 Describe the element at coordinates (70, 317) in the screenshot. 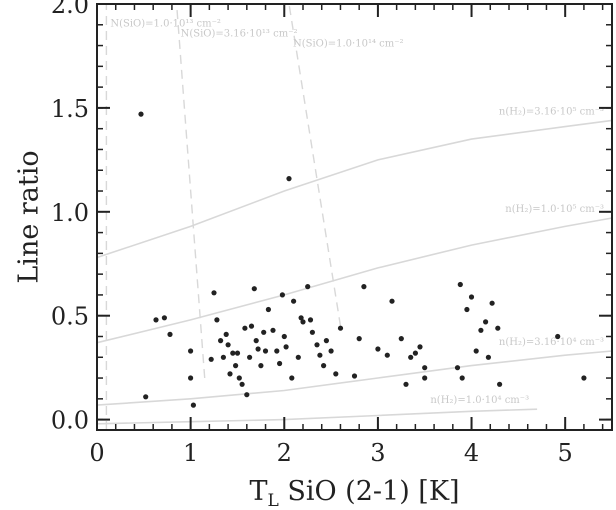

I see `y-tick-label: 0.5` at that location.